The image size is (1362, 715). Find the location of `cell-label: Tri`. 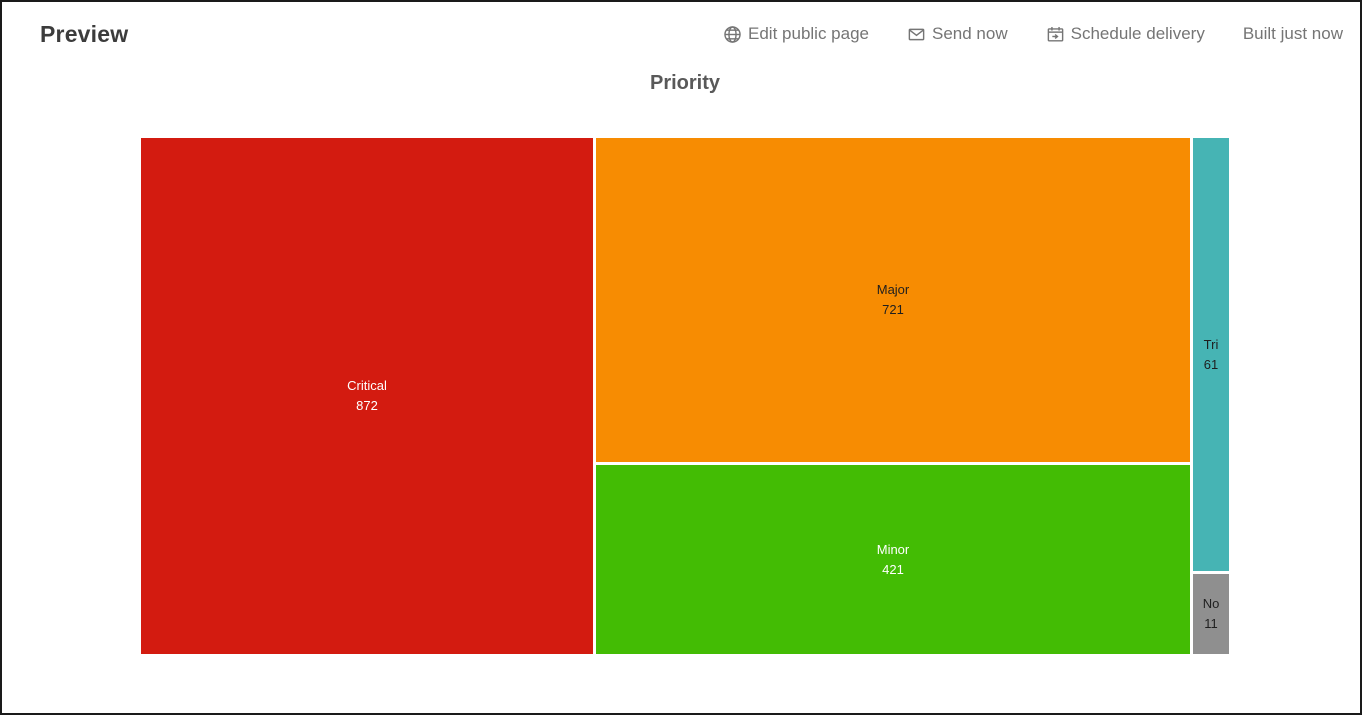

cell-label: Tri is located at coordinates (1211, 344).